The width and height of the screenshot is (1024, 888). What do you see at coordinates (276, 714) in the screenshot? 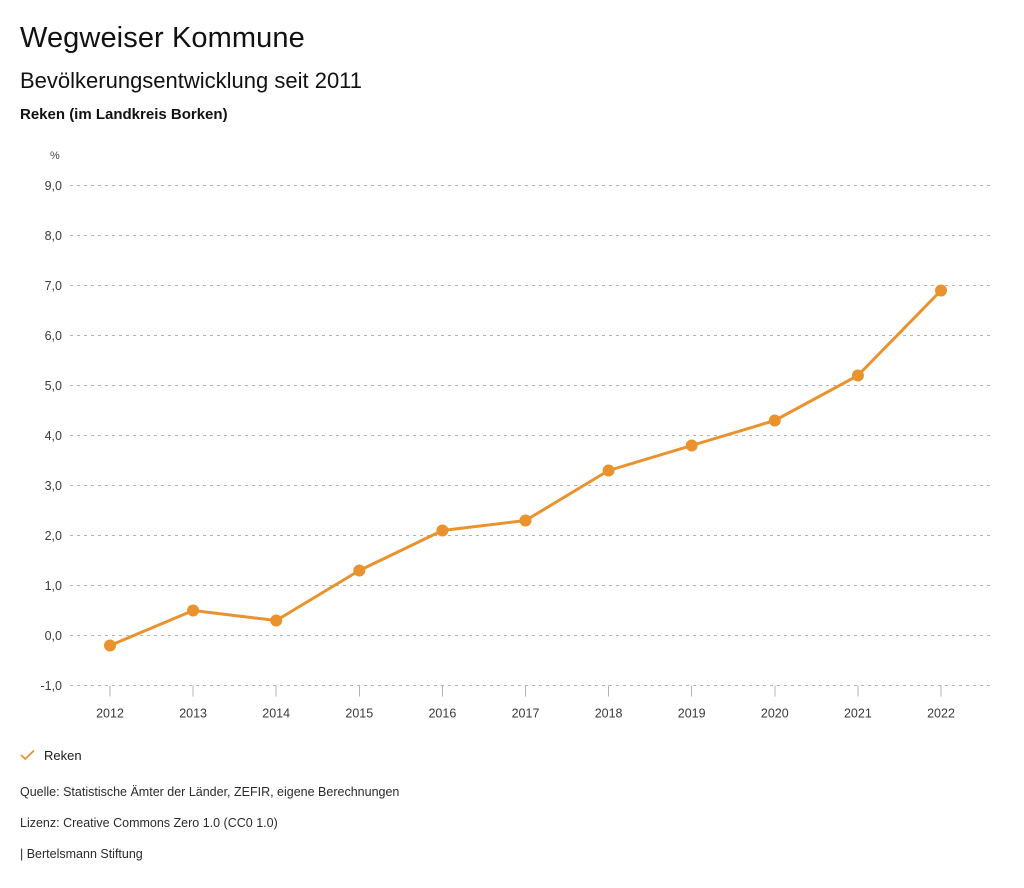
I see `x-axis-tick-label: 2014` at bounding box center [276, 714].